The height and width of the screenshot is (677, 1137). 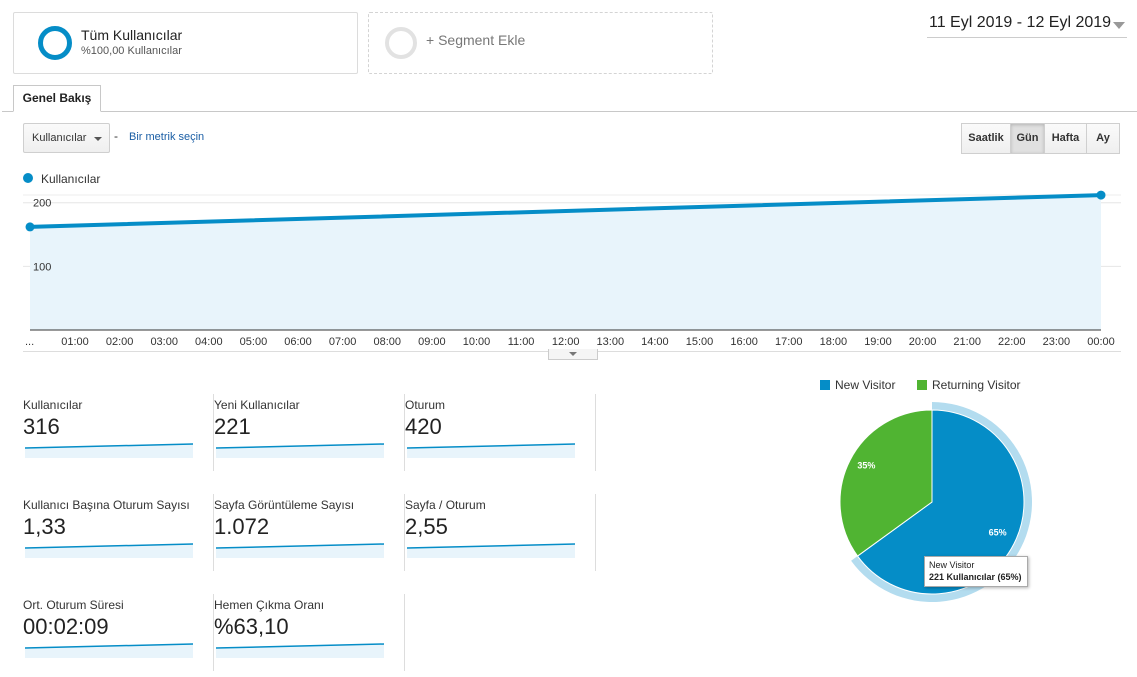 I want to click on tooltip-value: 221 Kullanıcılar (65%), so click(x=975, y=577).